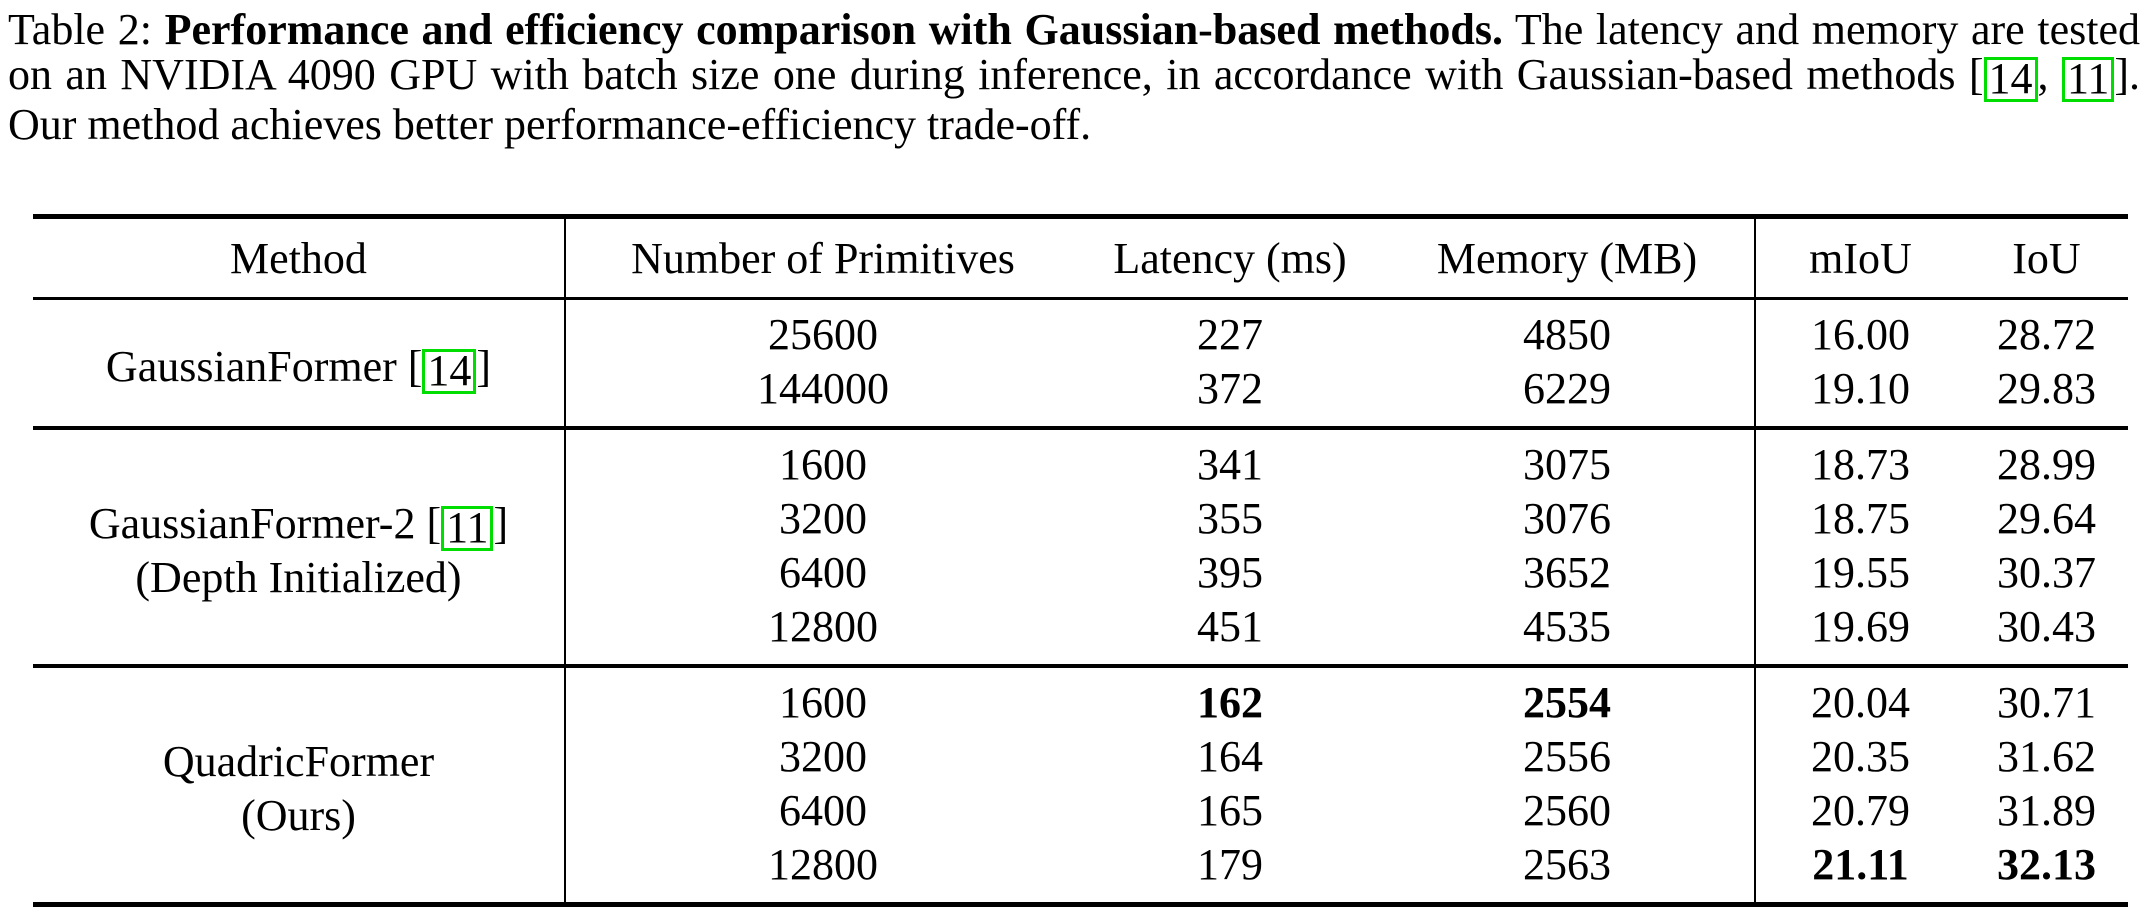 The width and height of the screenshot is (2148, 920). I want to click on cell-latency: 179, so click(1230, 865).